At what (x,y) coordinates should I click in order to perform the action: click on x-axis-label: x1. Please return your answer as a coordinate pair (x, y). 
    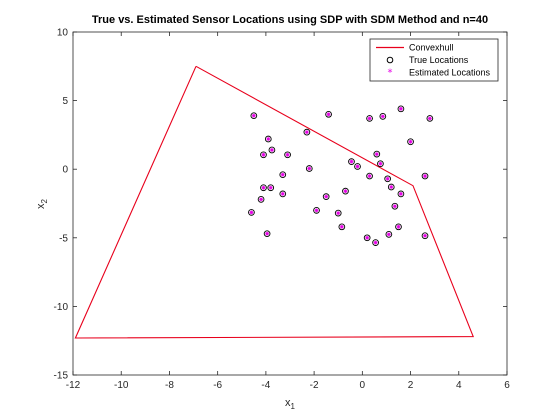
    Looking at the image, I should click on (290, 404).